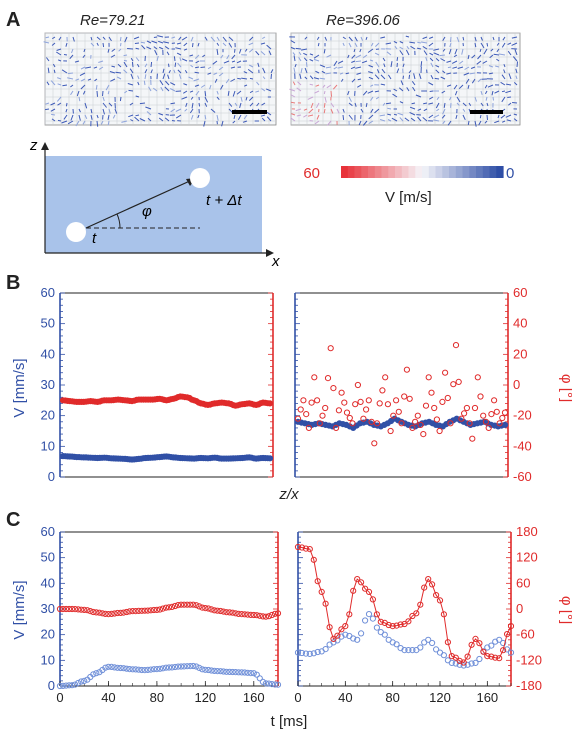 The width and height of the screenshot is (572, 732). Describe the element at coordinates (13, 20) in the screenshot. I see `panel-letter-a: A` at that location.